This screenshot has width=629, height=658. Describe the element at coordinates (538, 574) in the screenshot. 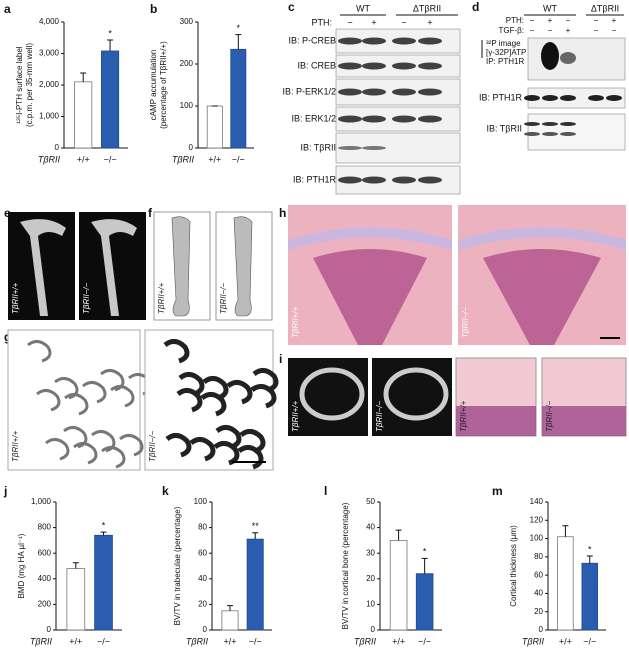

I see `y-tick-label: 60` at that location.